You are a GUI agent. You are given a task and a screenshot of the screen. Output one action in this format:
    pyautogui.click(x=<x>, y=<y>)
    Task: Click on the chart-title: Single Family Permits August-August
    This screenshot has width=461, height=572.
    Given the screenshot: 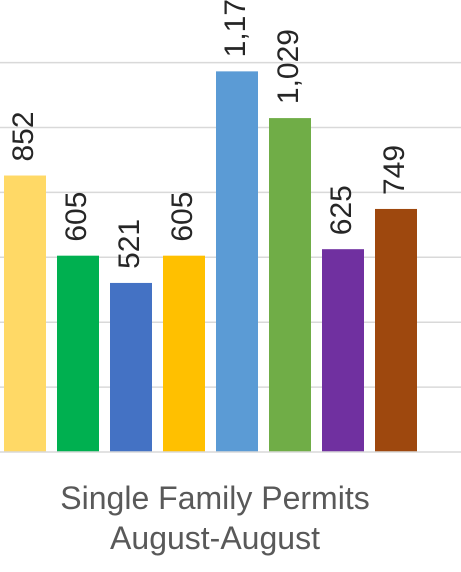 What is the action you would take?
    pyautogui.click(x=215, y=518)
    